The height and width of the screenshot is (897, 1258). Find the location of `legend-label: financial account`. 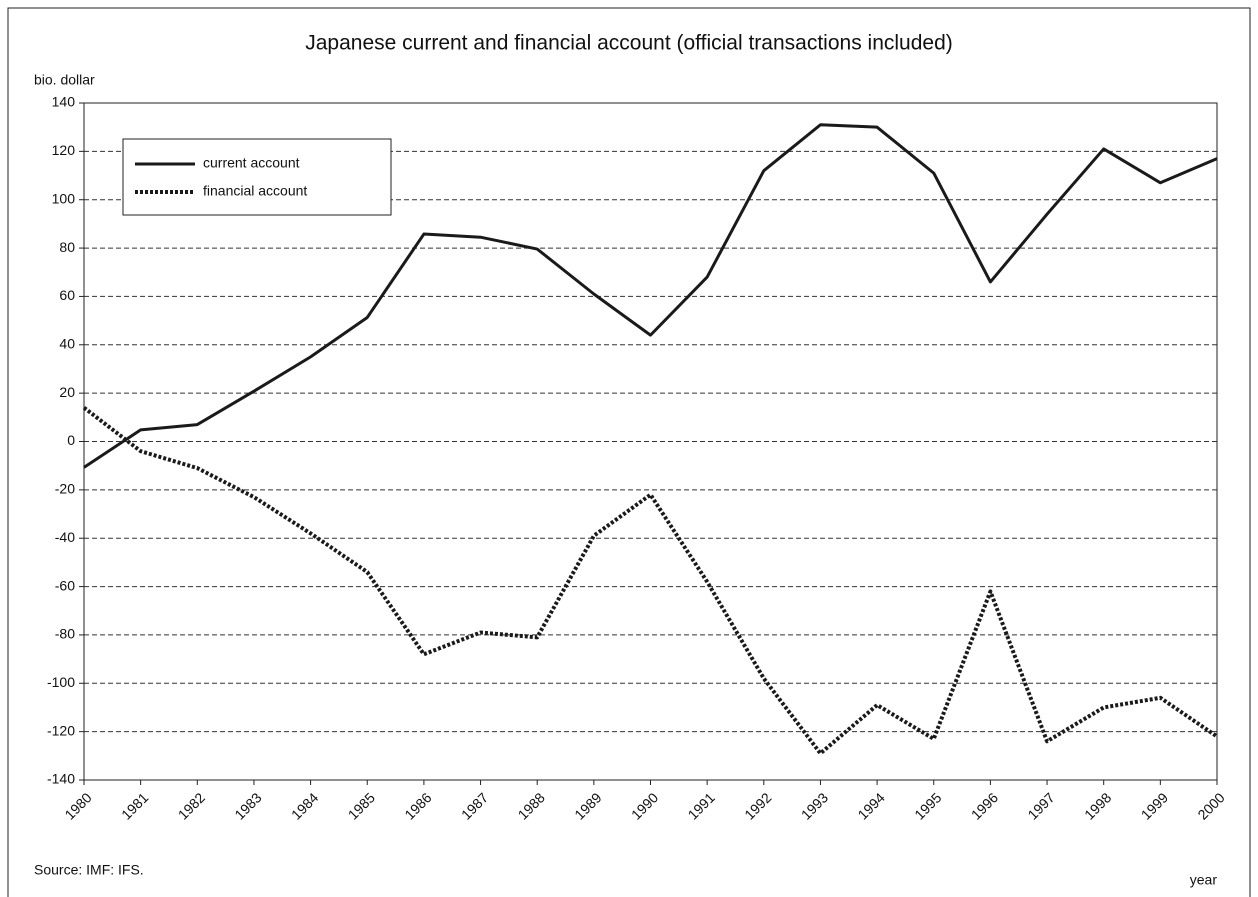

legend-label: financial account is located at coordinates (255, 191).